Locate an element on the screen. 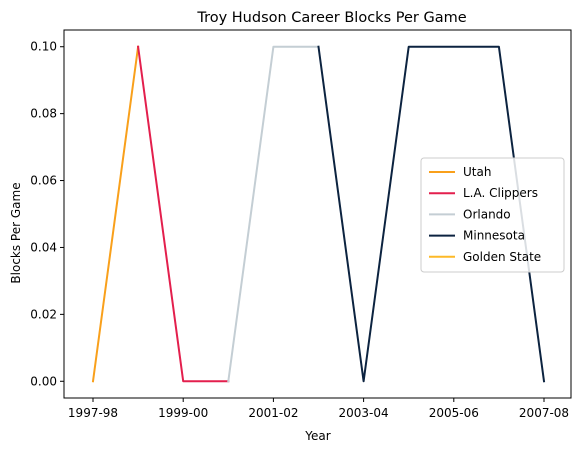  x-tick-label: 2001-02 is located at coordinates (273, 413).